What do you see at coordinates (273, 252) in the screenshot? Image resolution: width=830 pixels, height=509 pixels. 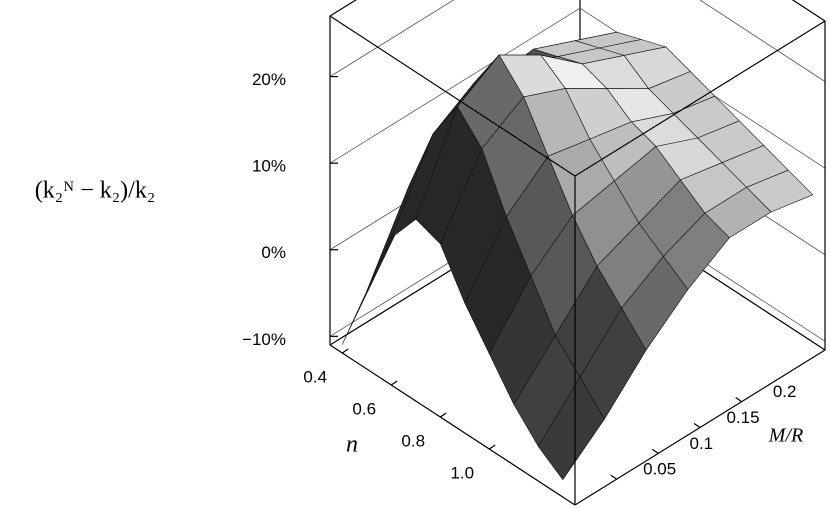 I see `z-tick-label: 0%` at bounding box center [273, 252].